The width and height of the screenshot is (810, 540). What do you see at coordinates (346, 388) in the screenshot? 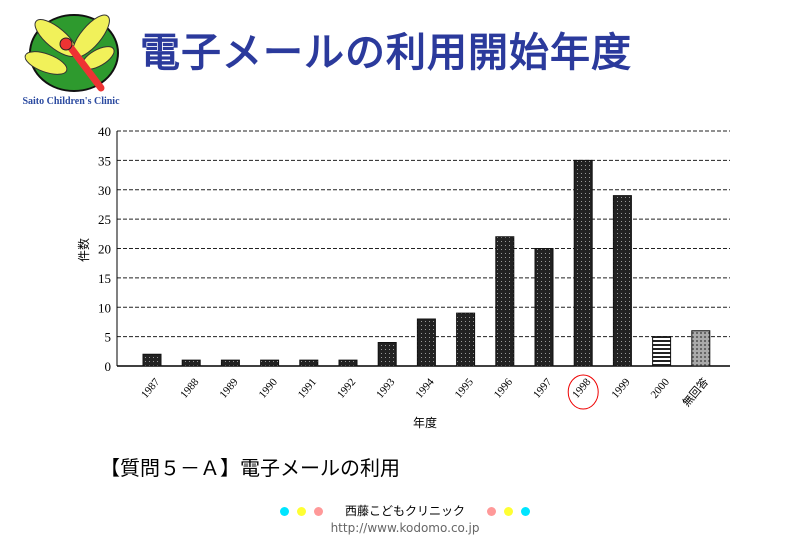
I see `x-tick-label: 1992` at bounding box center [346, 388].